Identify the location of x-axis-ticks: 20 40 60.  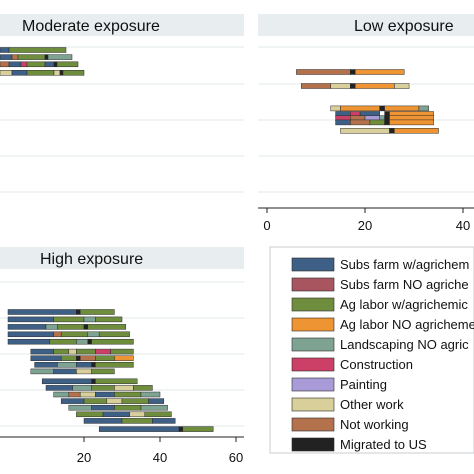
(160, 451).